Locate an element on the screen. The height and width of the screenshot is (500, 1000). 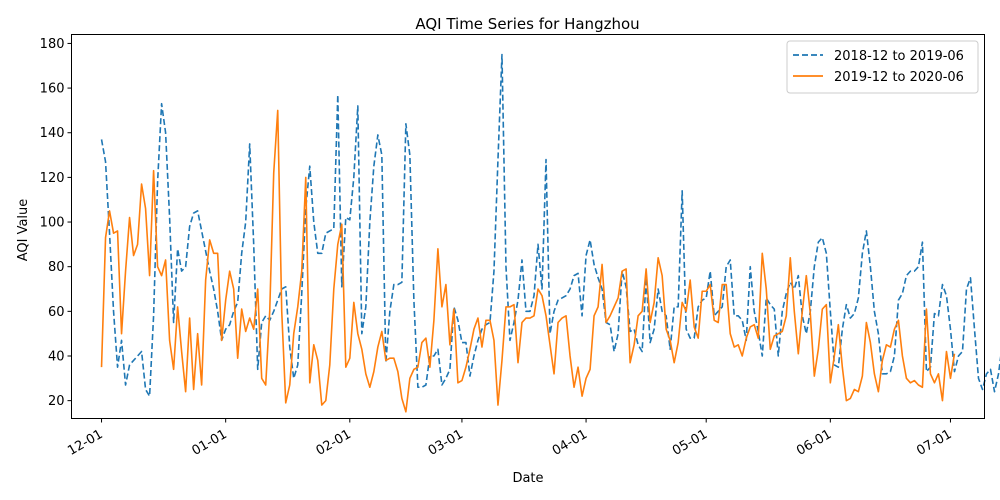
x-tick-label: 07-01 is located at coordinates (934, 443).